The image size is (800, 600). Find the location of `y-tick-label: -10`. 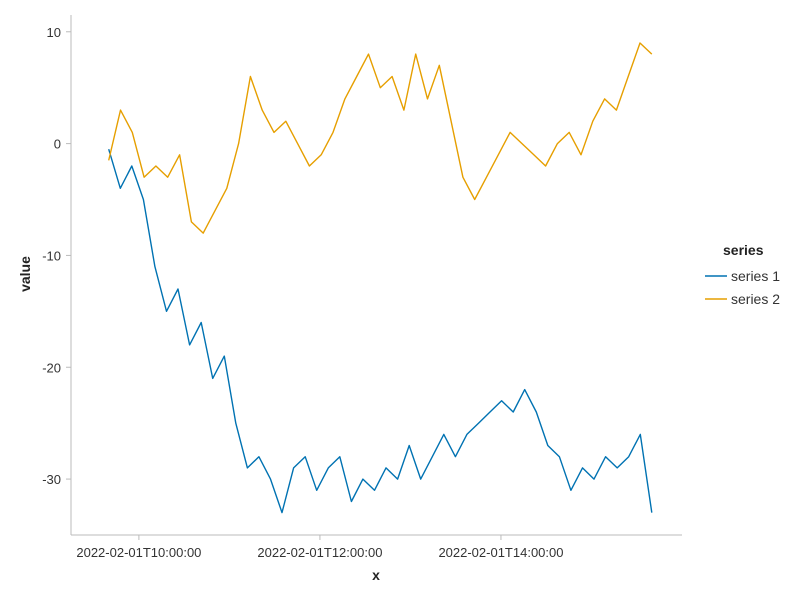

y-tick-label: -10 is located at coordinates (51, 255).